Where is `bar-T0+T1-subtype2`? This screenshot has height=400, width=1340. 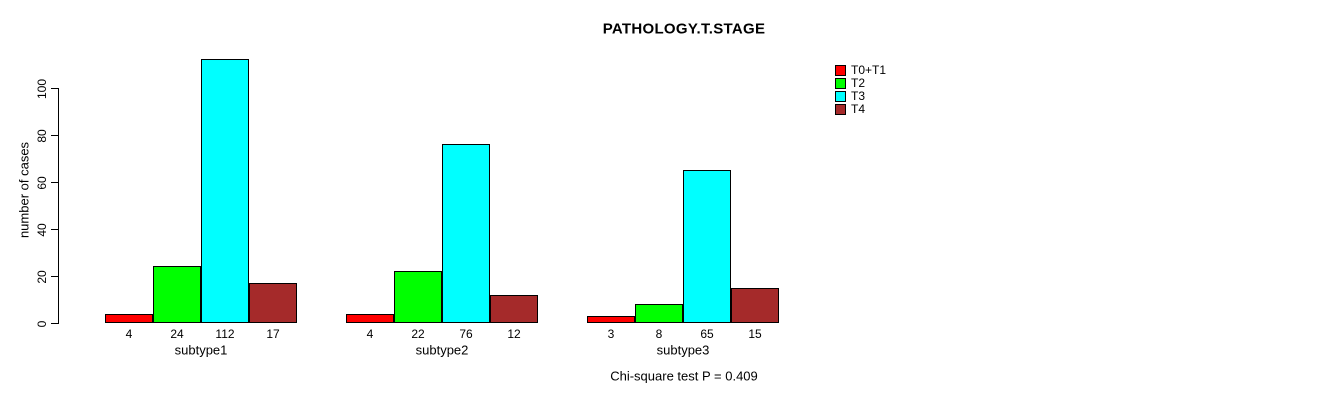
bar-T0+T1-subtype2 is located at coordinates (370, 318).